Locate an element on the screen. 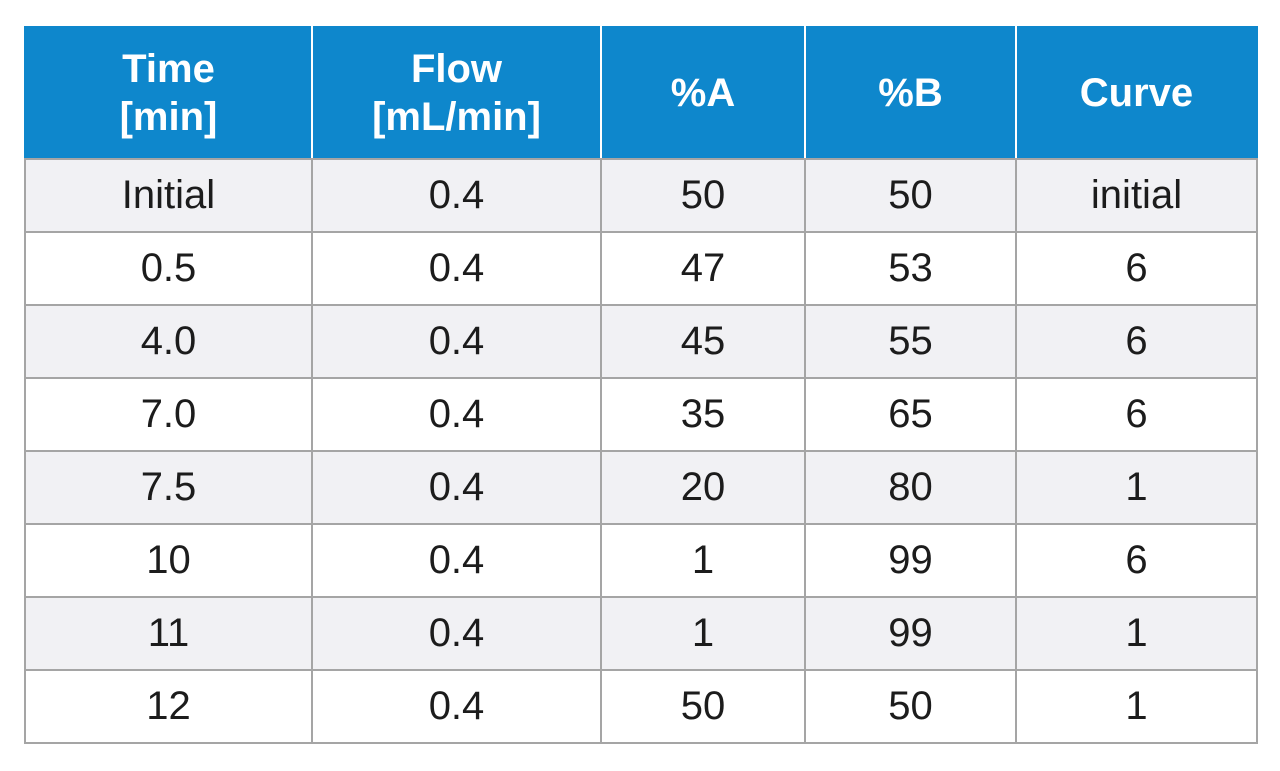 This screenshot has width=1280, height=771. header-time-line-1: Time is located at coordinates (168, 69).